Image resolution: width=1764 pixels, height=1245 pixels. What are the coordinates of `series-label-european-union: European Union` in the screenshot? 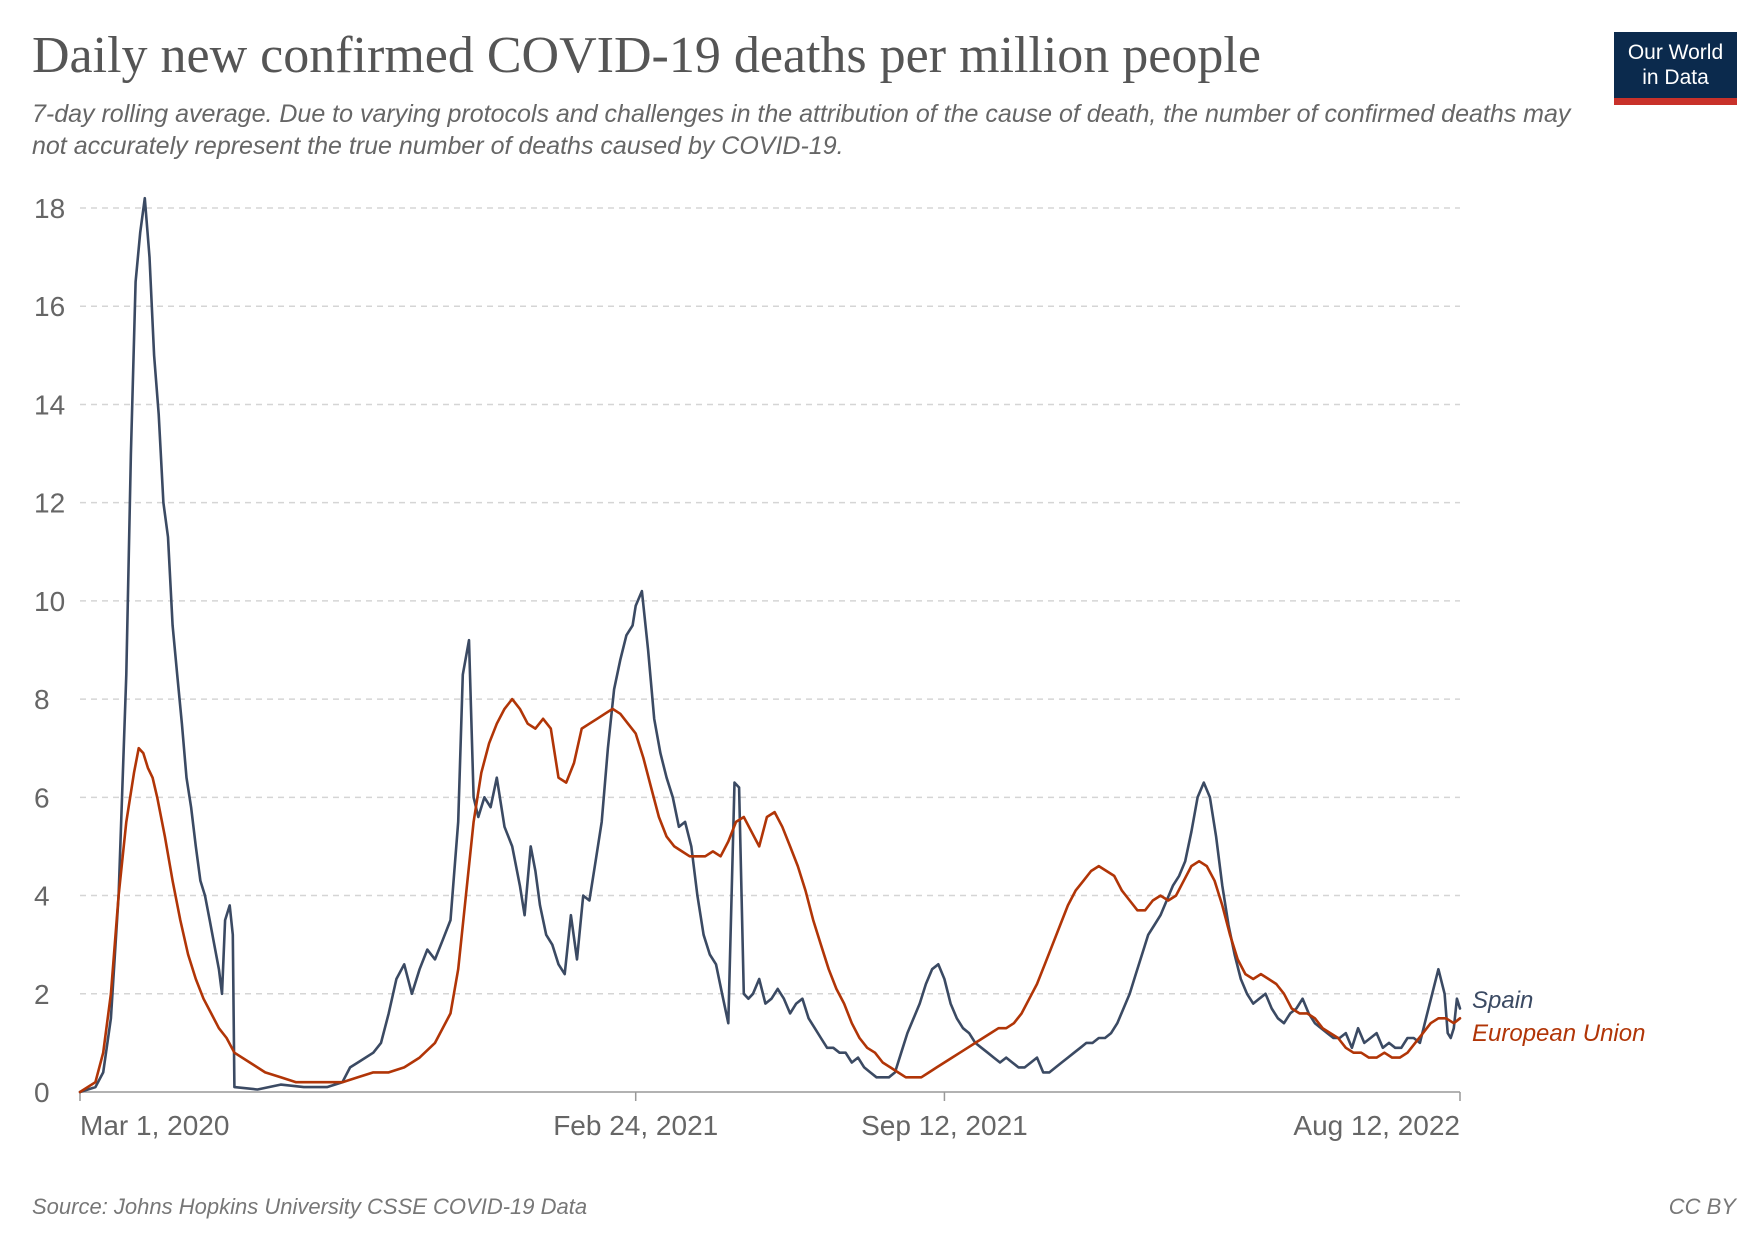 It's located at (1558, 1033).